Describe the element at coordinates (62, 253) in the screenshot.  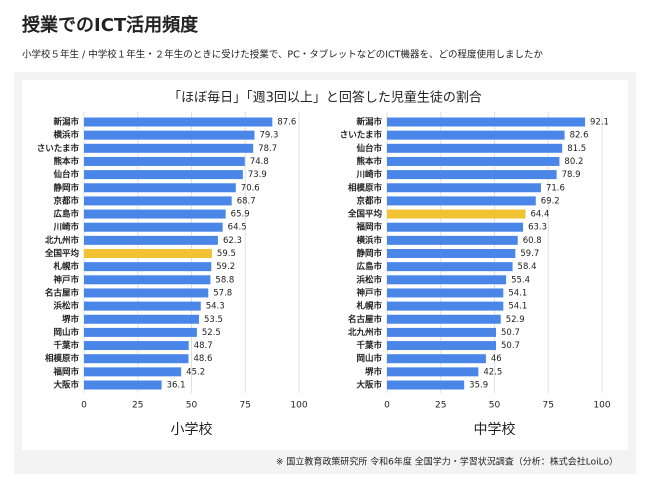
I see `y-tick-label: 全国平均` at that location.